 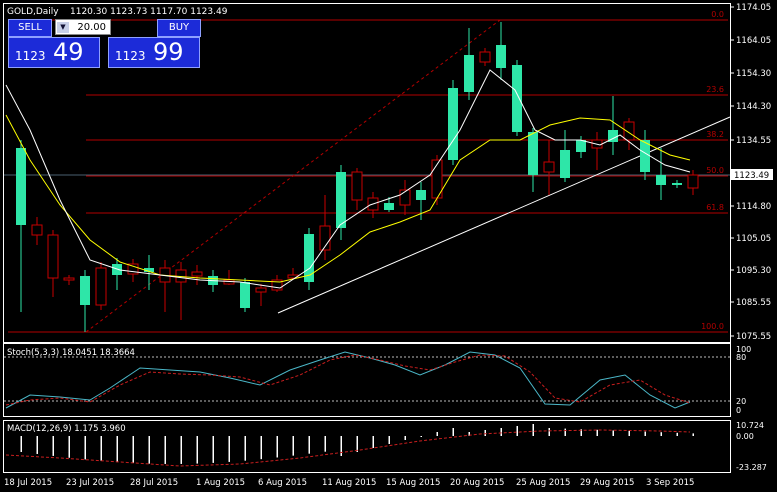 What do you see at coordinates (91, 27) in the screenshot?
I see `quantity-value: 20.00` at bounding box center [91, 27].